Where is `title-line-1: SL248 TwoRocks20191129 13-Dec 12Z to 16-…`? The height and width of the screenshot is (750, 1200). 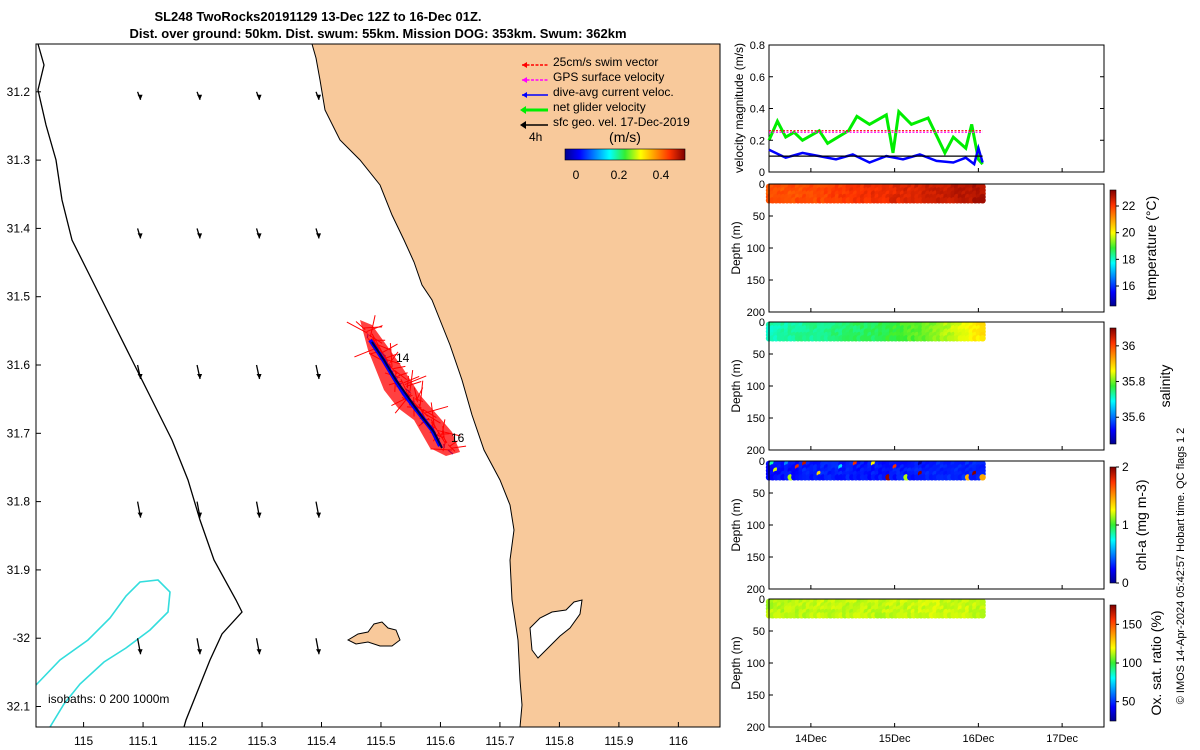 title-line-1: SL248 TwoRocks20191129 13-Dec 12Z to 16-… is located at coordinates (317, 16).